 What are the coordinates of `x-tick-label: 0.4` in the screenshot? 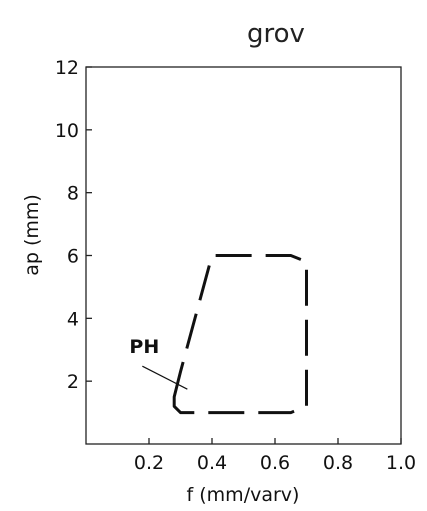 It's located at (212, 463).